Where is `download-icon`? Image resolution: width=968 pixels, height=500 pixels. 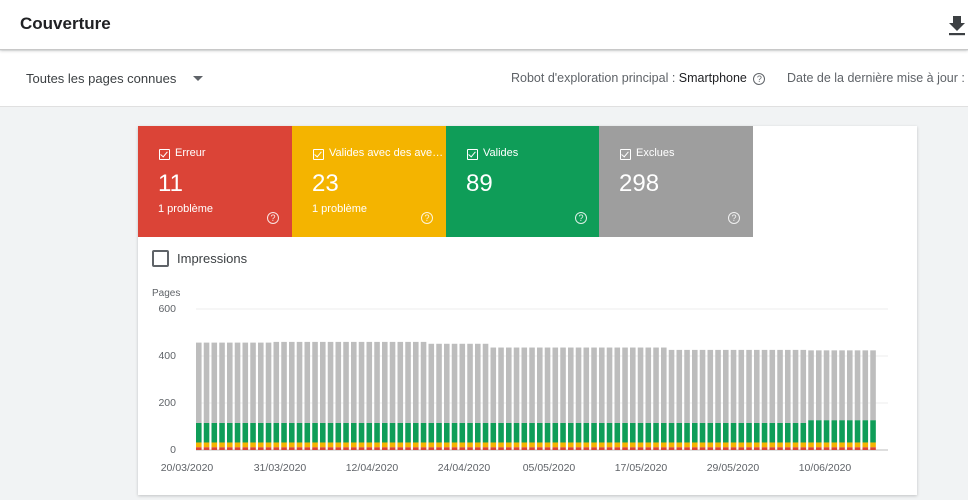
download-icon is located at coordinates (957, 25).